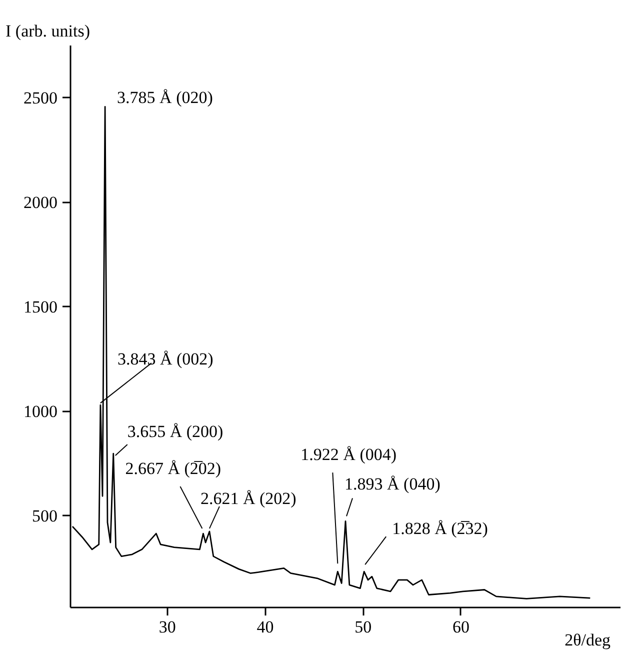 The height and width of the screenshot is (650, 630). What do you see at coordinates (392, 484) in the screenshot?
I see `annotation: 1.893 Å (040)` at bounding box center [392, 484].